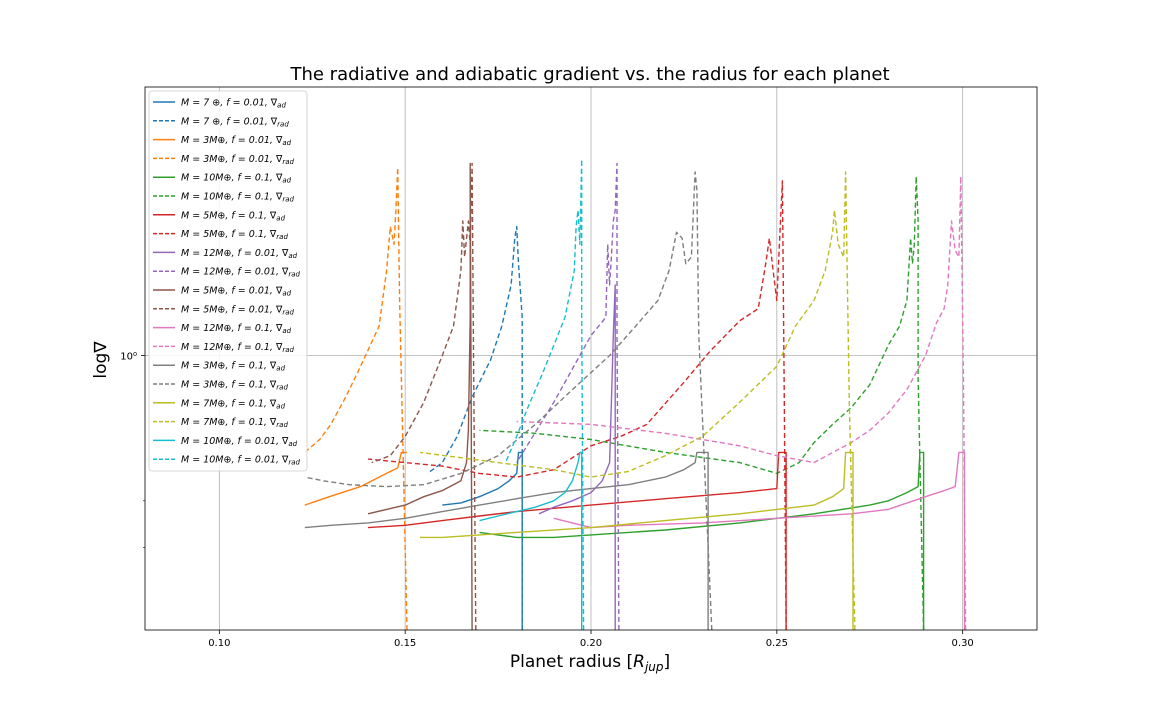  I want to click on legend-label: M = 7 ⊕, f = 0.01, ∇rad, so click(235, 122).